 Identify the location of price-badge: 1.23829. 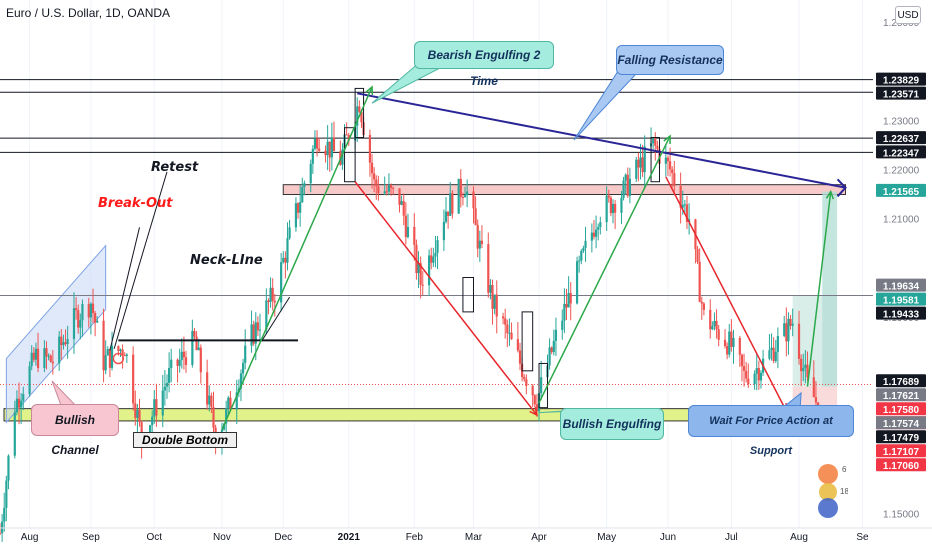
(901, 79).